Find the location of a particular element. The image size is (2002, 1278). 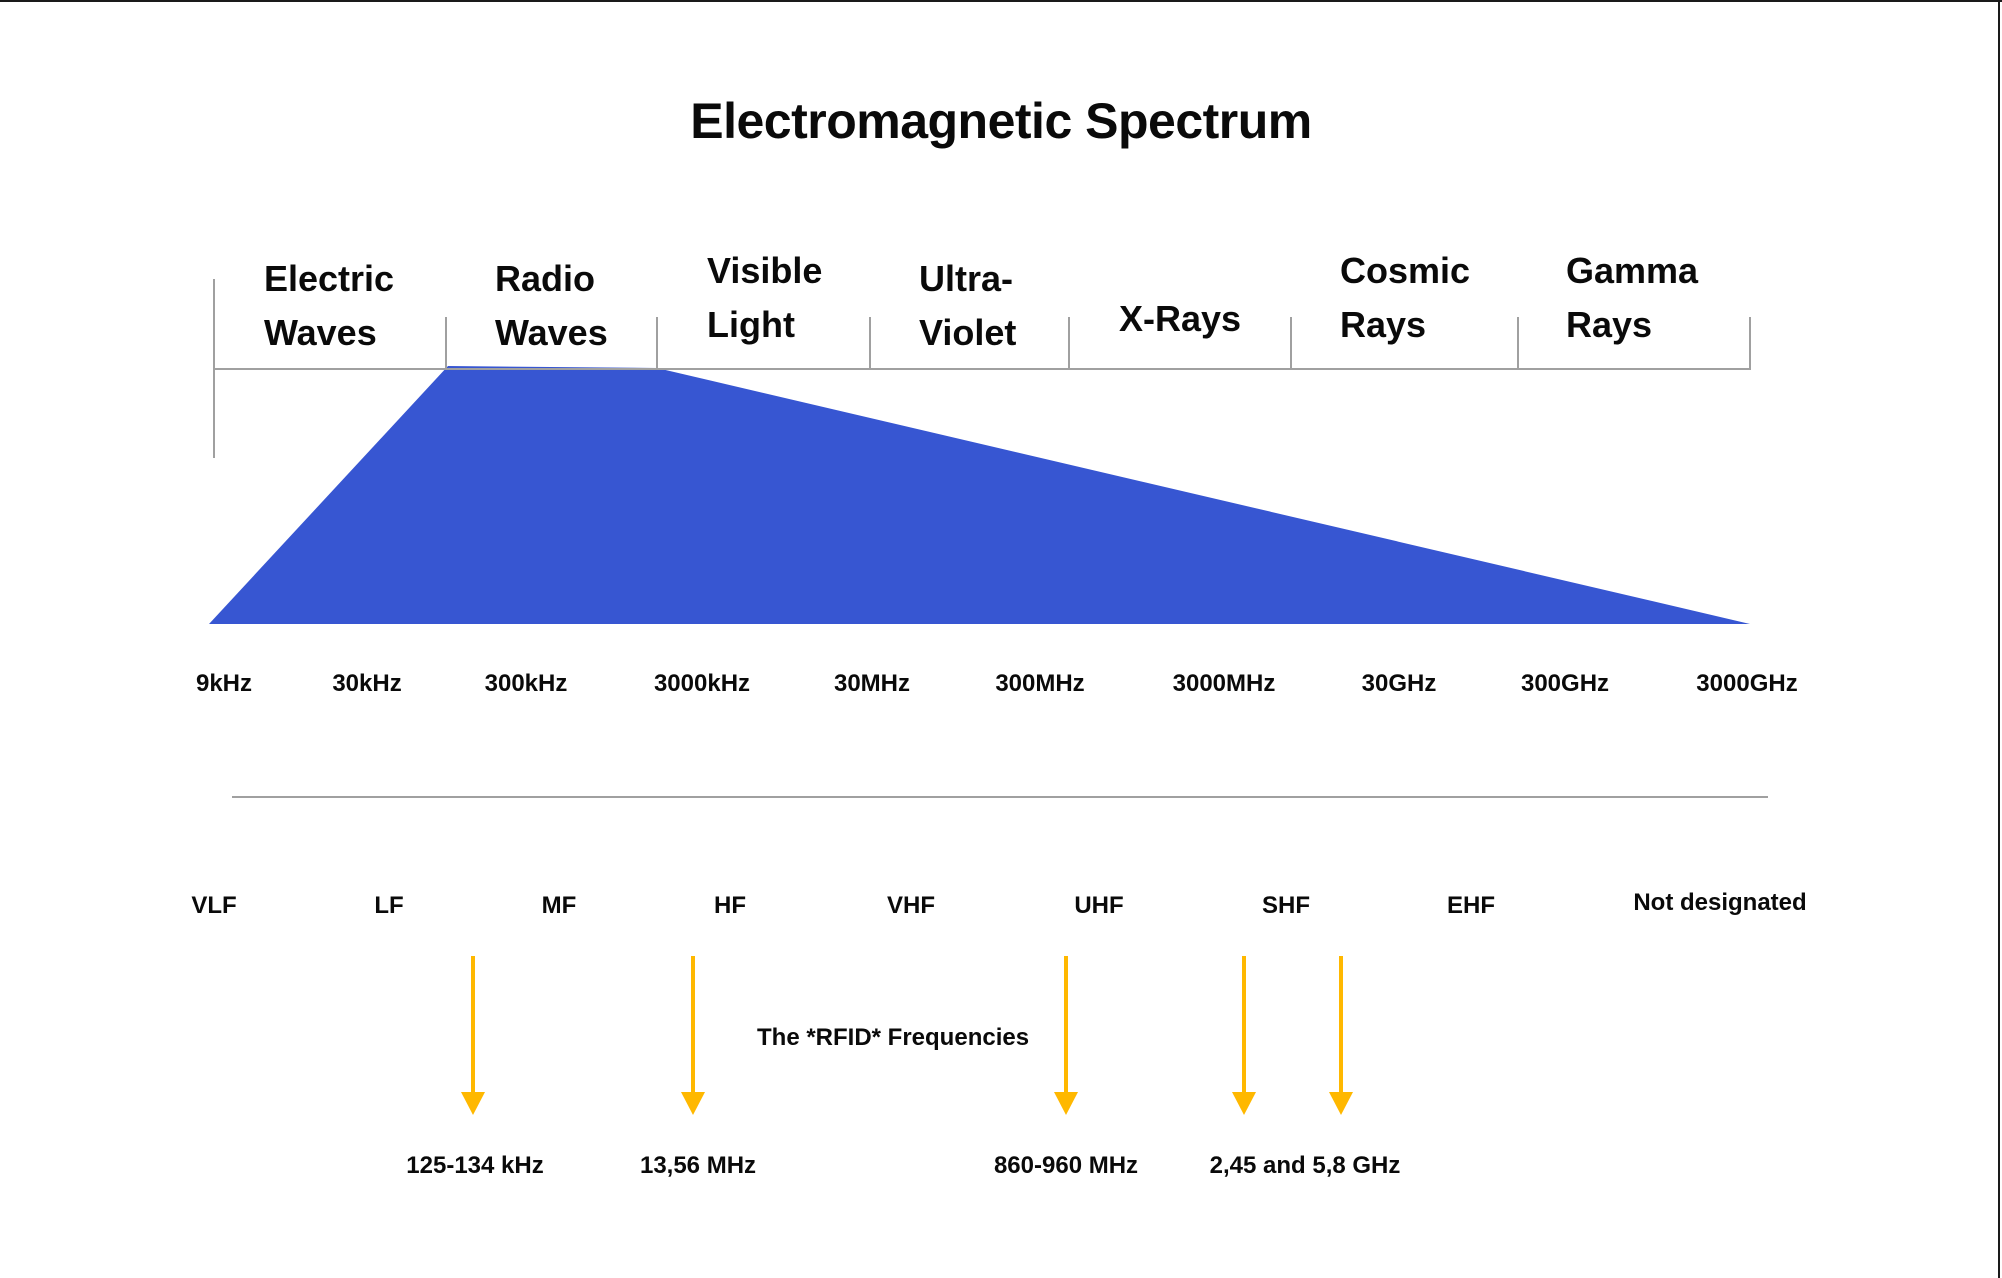

freq-label: 30GHz is located at coordinates (1399, 683).